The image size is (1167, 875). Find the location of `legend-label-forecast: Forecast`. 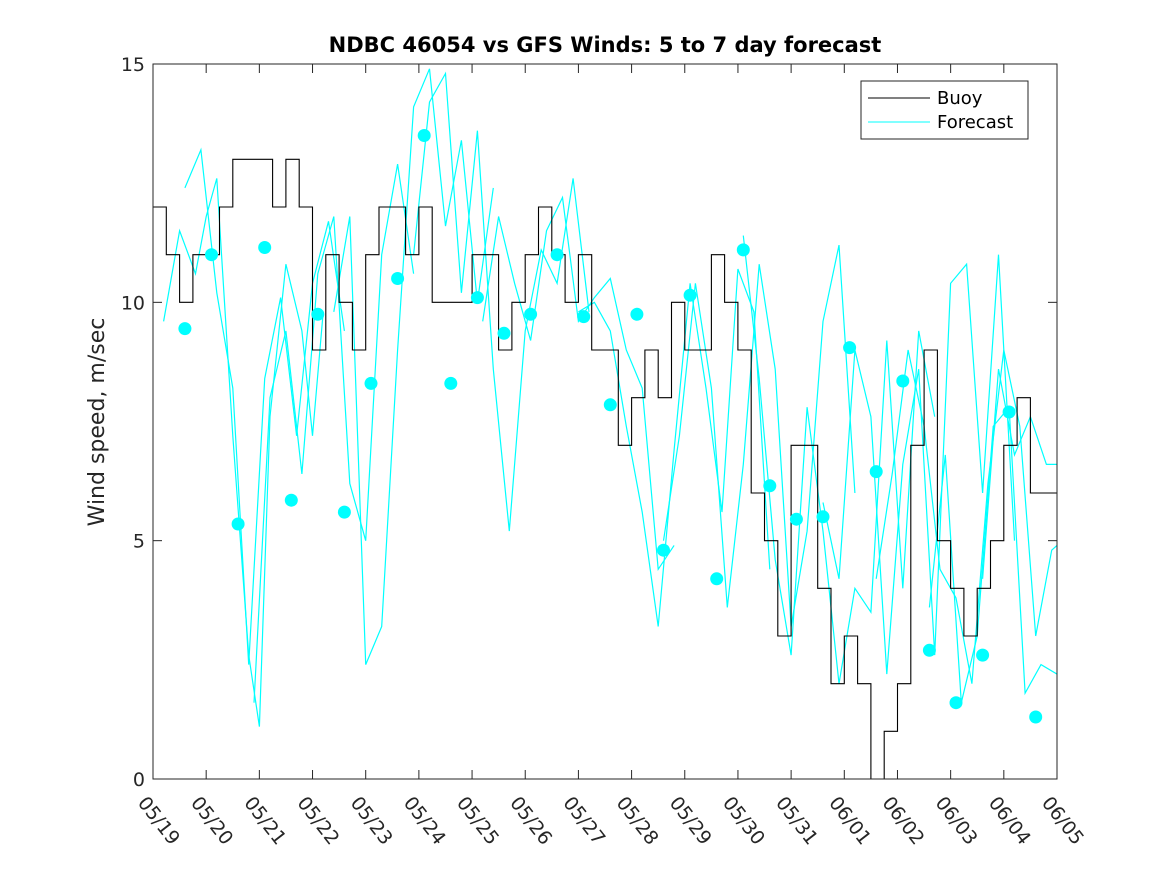

legend-label-forecast: Forecast is located at coordinates (975, 122).